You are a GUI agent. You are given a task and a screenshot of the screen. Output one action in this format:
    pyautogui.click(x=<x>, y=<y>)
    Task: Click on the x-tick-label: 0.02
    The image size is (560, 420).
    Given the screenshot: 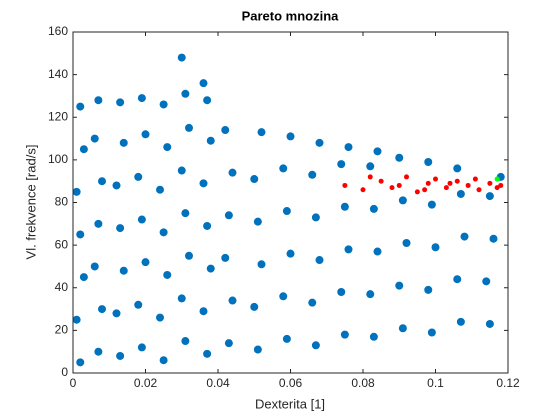 What is the action you would take?
    pyautogui.click(x=146, y=383)
    